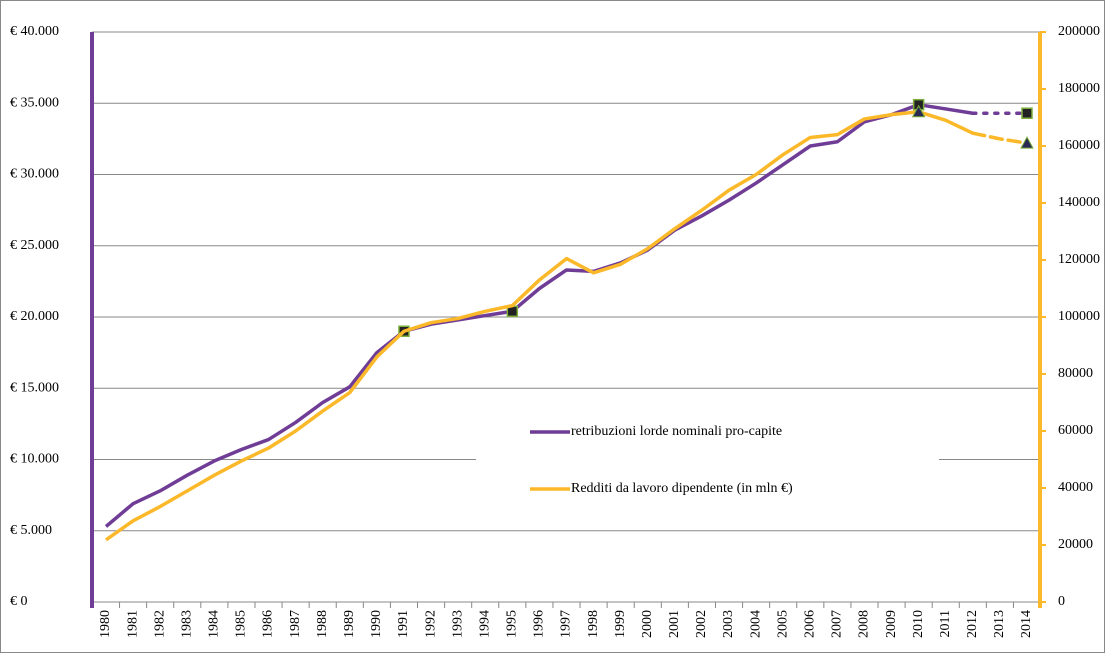 The image size is (1105, 653). What do you see at coordinates (159, 624) in the screenshot?
I see `x-tick-label: 1982` at bounding box center [159, 624].